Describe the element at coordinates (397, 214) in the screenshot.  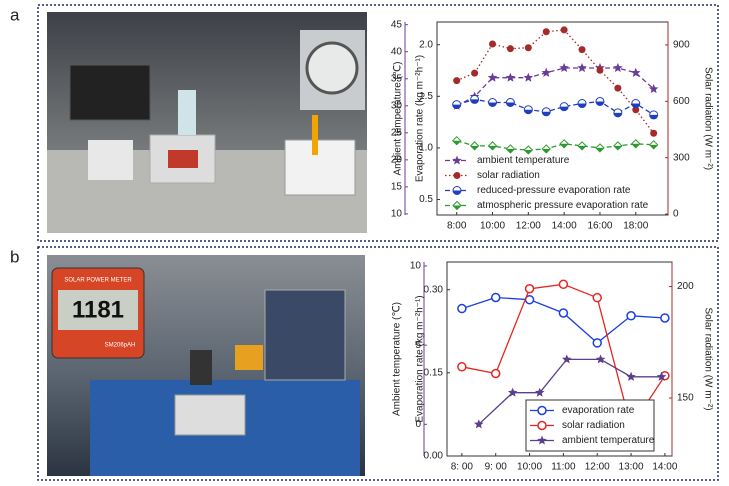
I see `y3-tick-label: 10` at that location.